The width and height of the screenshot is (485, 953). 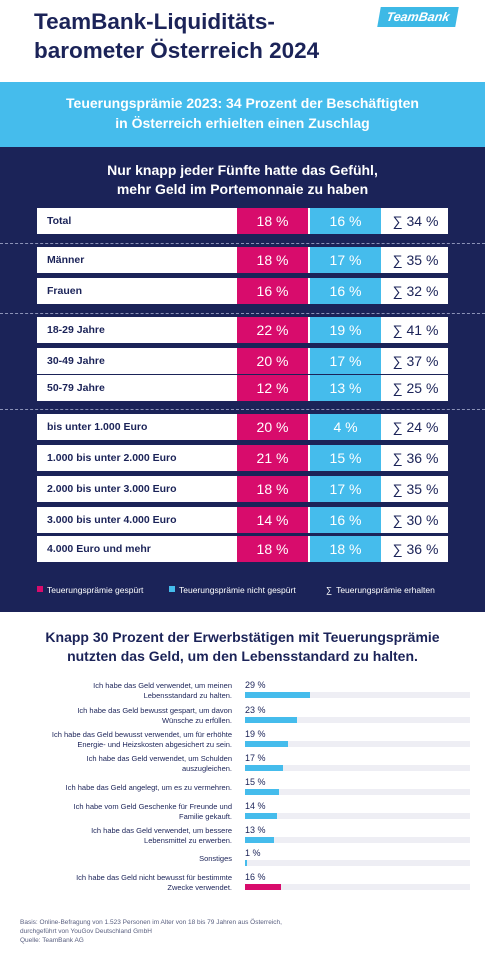 I want to click on legend-item-total: ∑ Teuerungsprämie erhalten, so click(x=380, y=590).